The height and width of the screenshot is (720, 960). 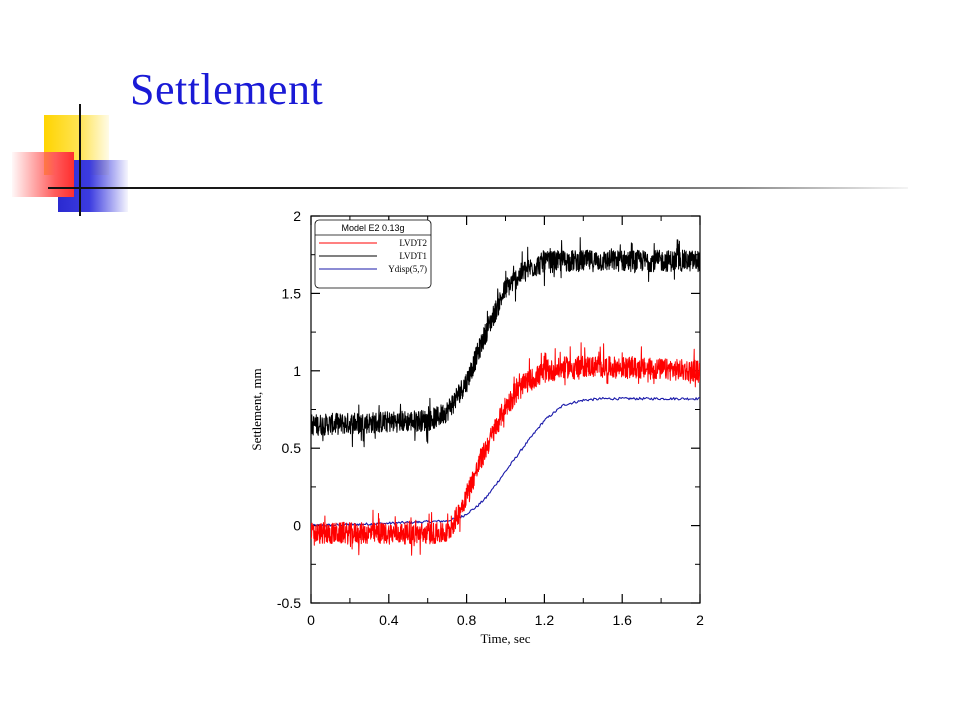 I want to click on legend-box, so click(x=373, y=254).